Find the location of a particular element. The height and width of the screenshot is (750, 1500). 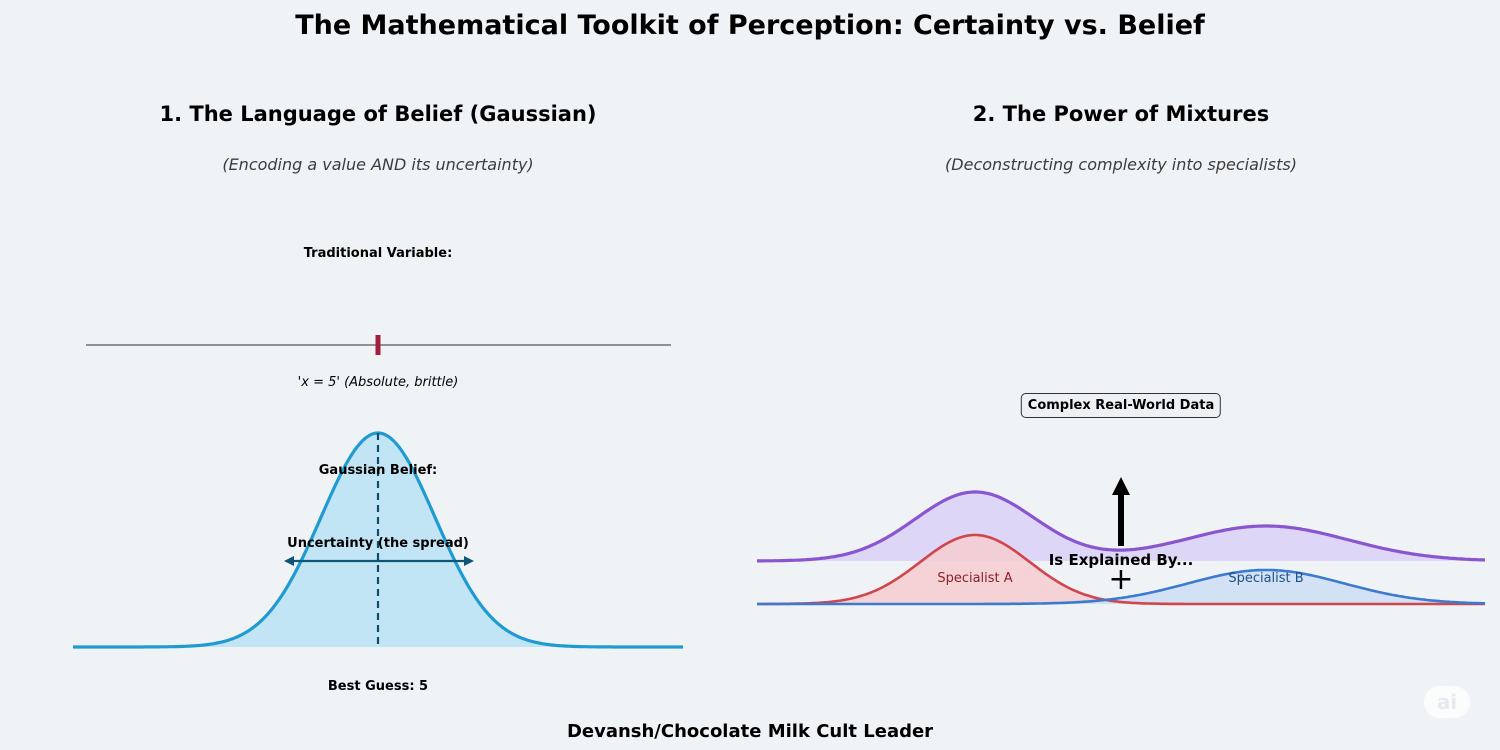

right-panel-title: 2. The Power of Mixtures is located at coordinates (1121, 114).